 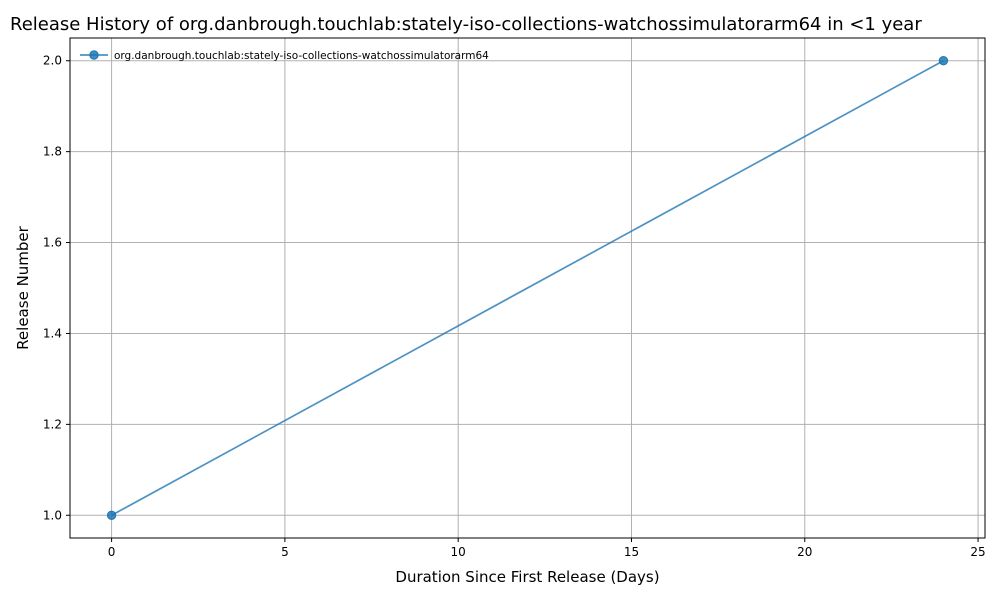 What do you see at coordinates (52, 515) in the screenshot?
I see `y-tick-label: 1.0` at bounding box center [52, 515].